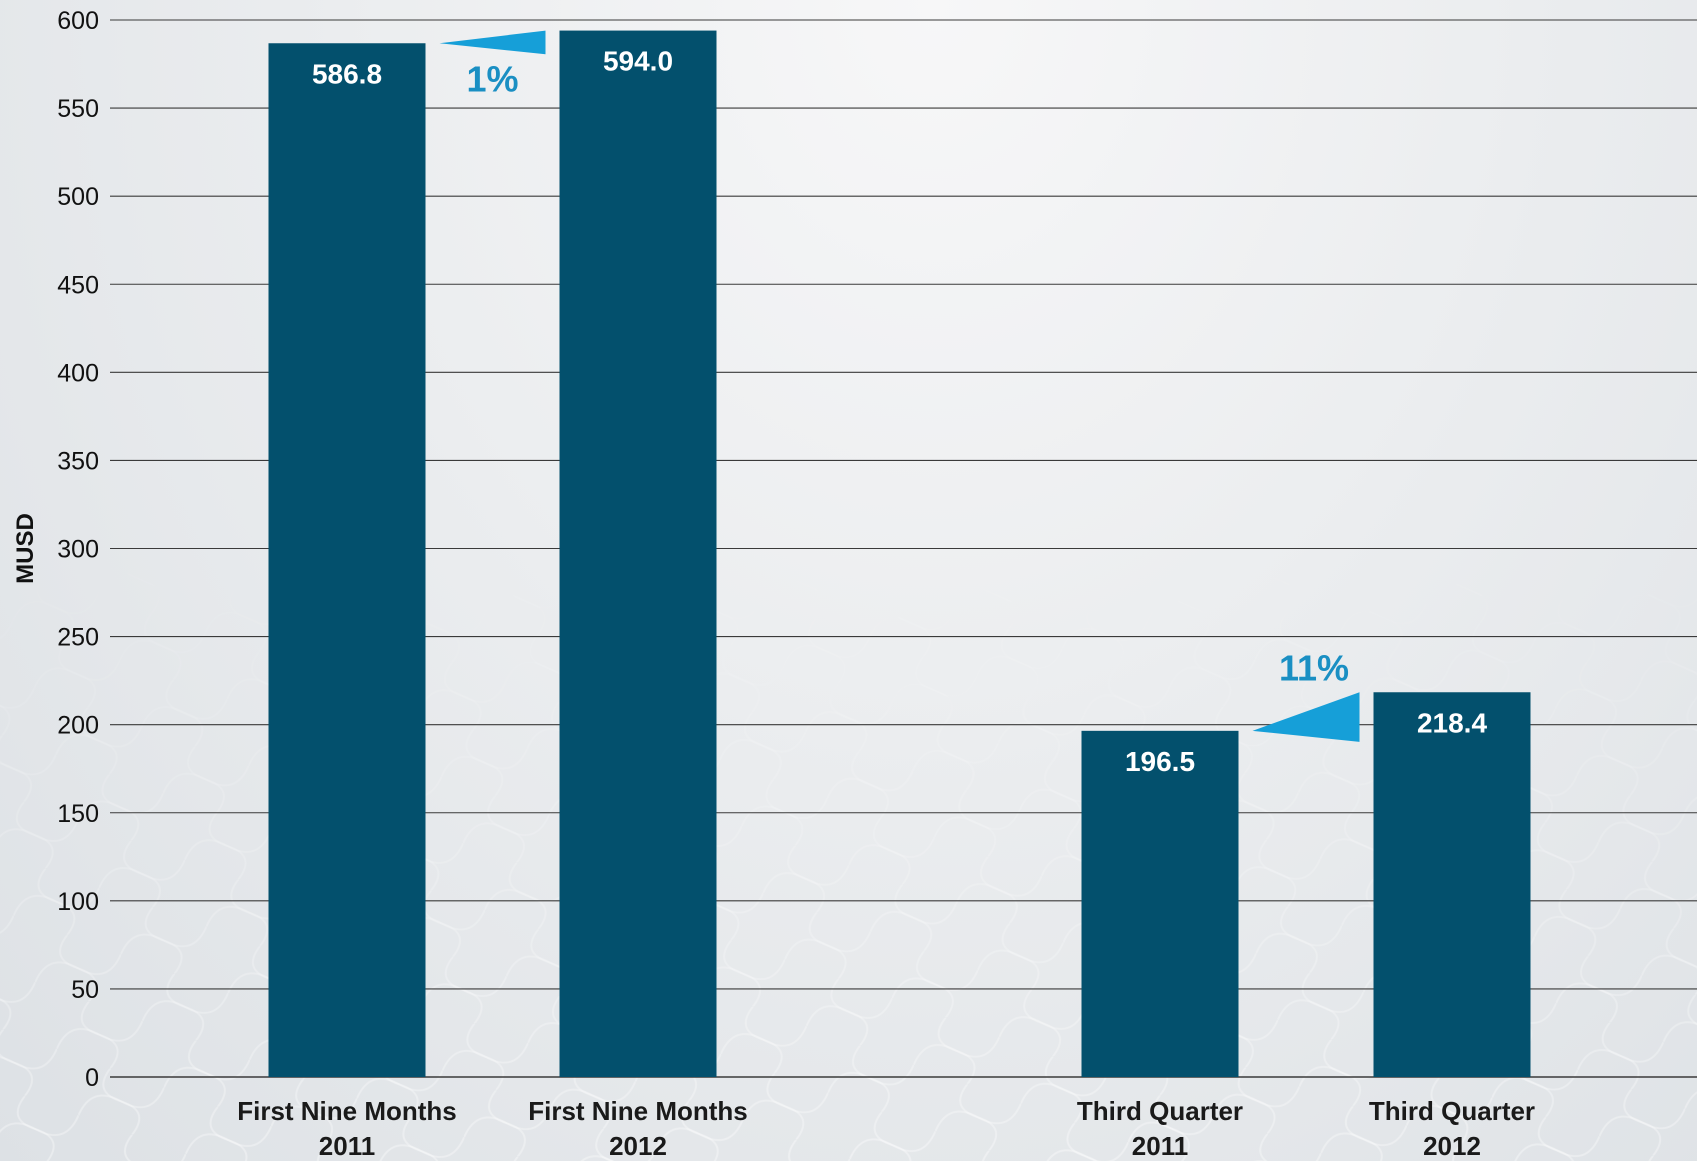  I want to click on bar-value-label: 594.0, so click(638, 61).